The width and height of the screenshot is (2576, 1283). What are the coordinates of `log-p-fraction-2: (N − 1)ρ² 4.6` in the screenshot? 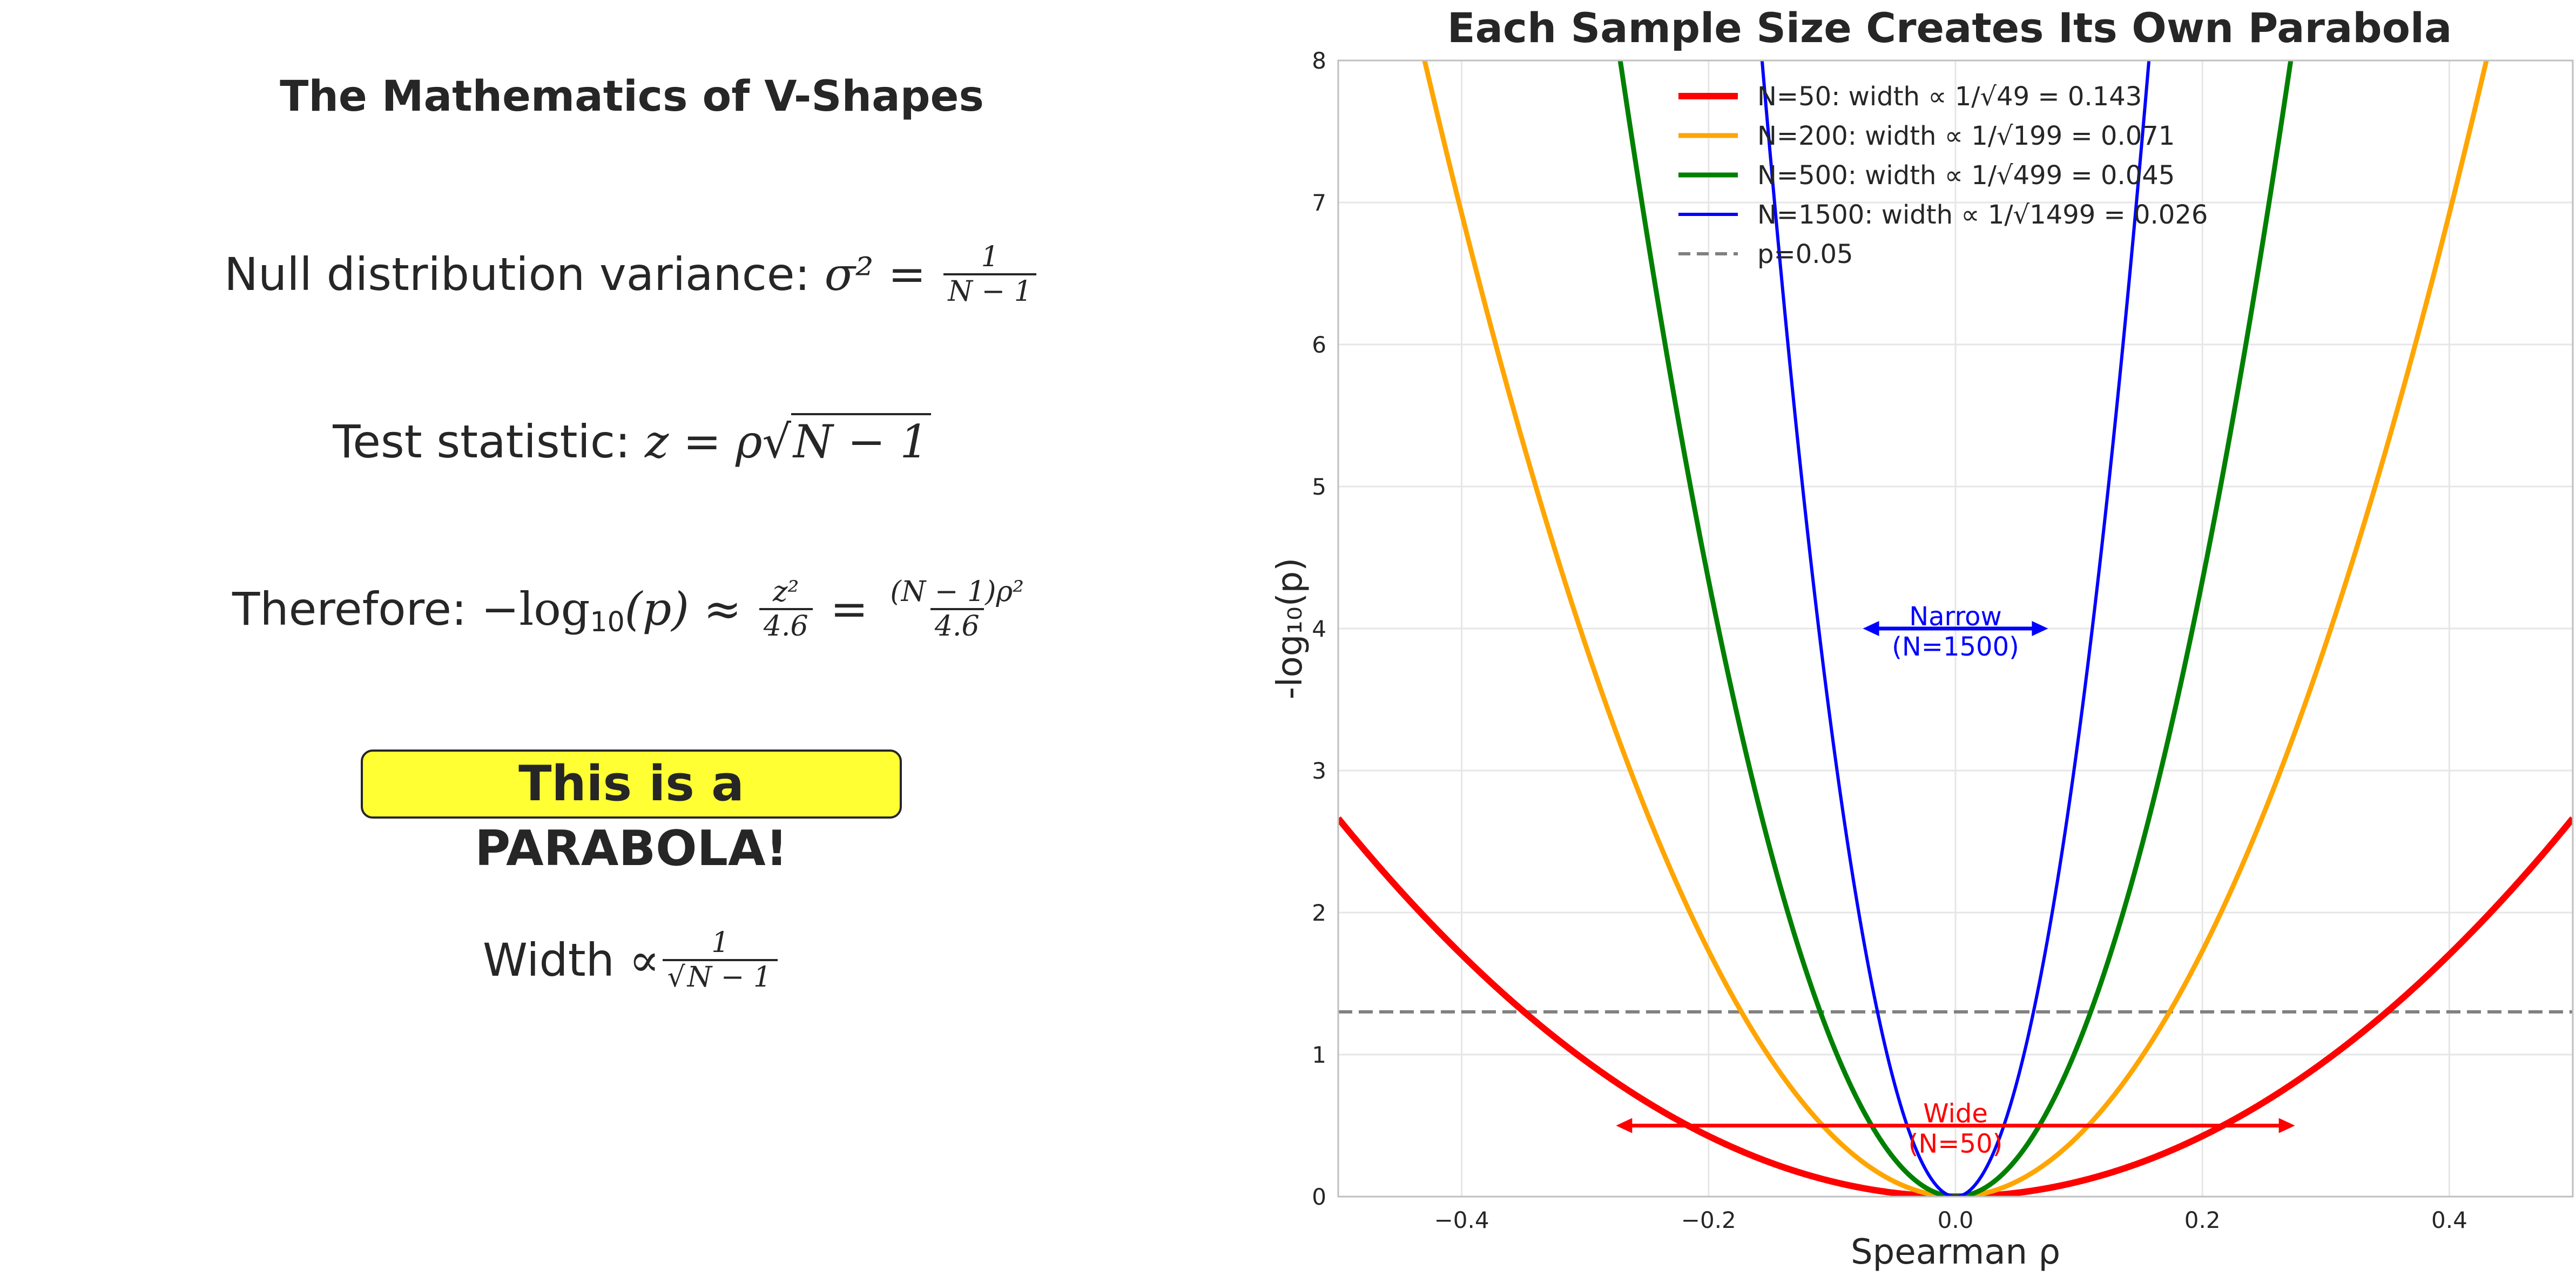 It's located at (957, 609).